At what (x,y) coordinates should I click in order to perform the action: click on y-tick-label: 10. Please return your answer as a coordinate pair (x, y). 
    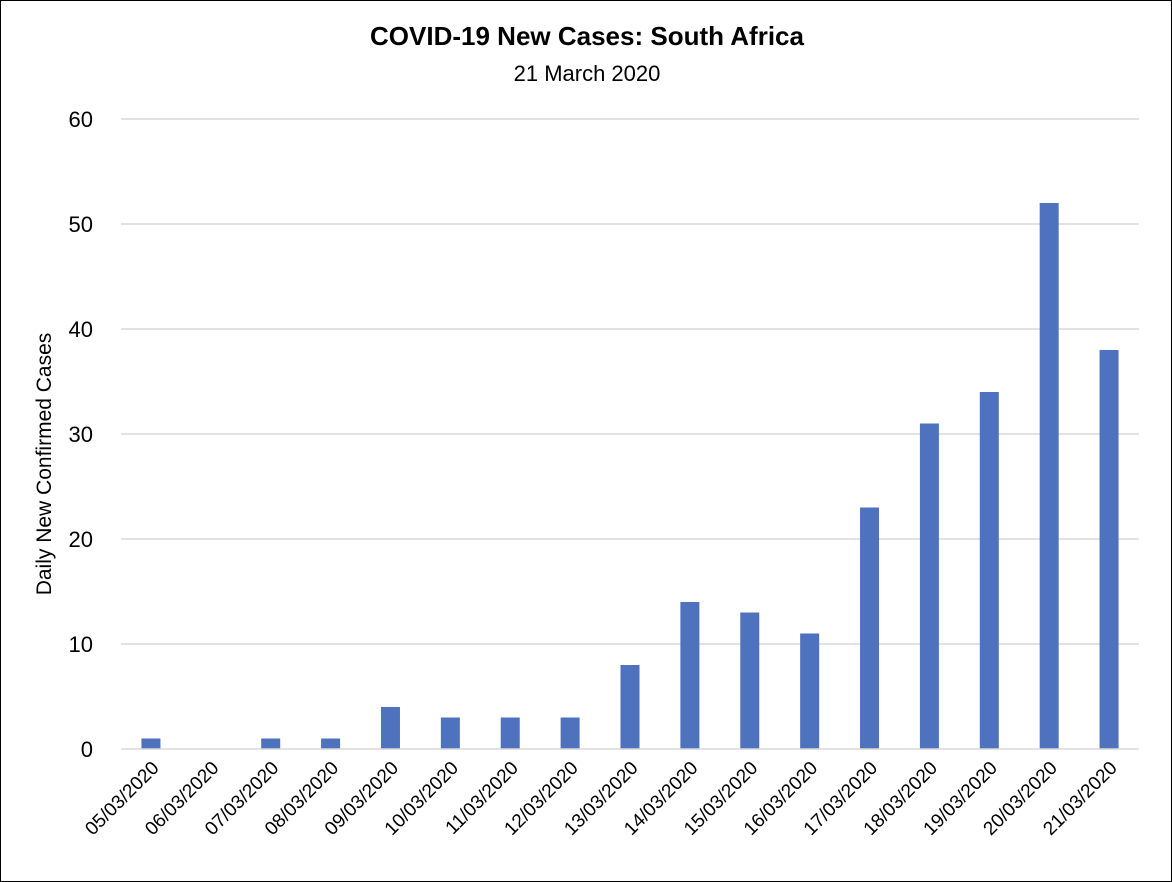
    Looking at the image, I should click on (81, 644).